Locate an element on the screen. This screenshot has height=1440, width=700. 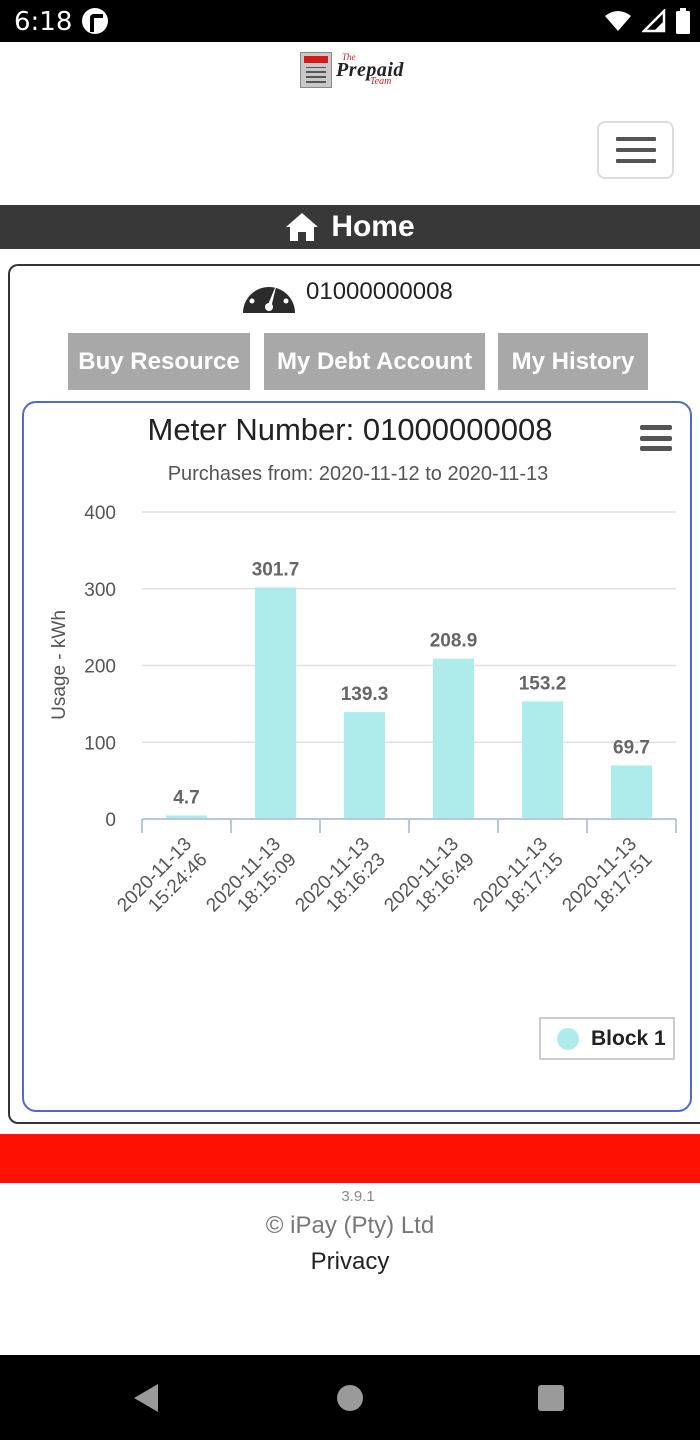
y-tick-label: 400 is located at coordinates (100, 513).